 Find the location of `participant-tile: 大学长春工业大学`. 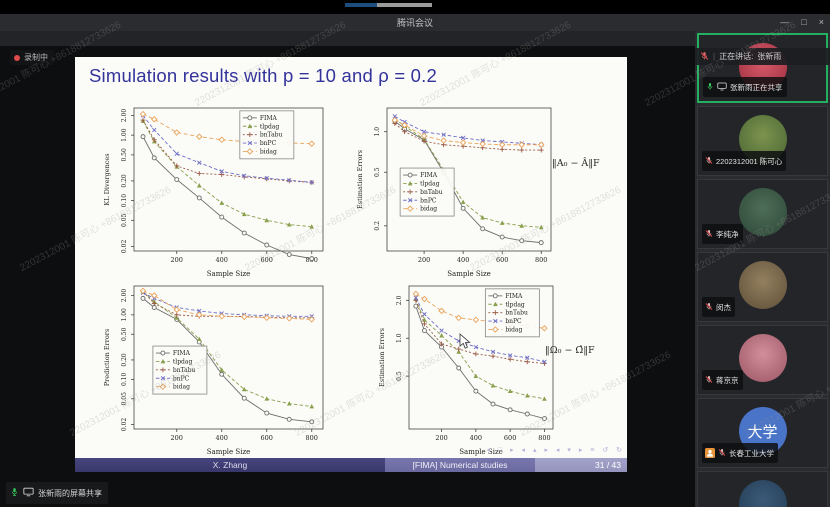

participant-tile: 大学长春工业大学 is located at coordinates (762, 433).